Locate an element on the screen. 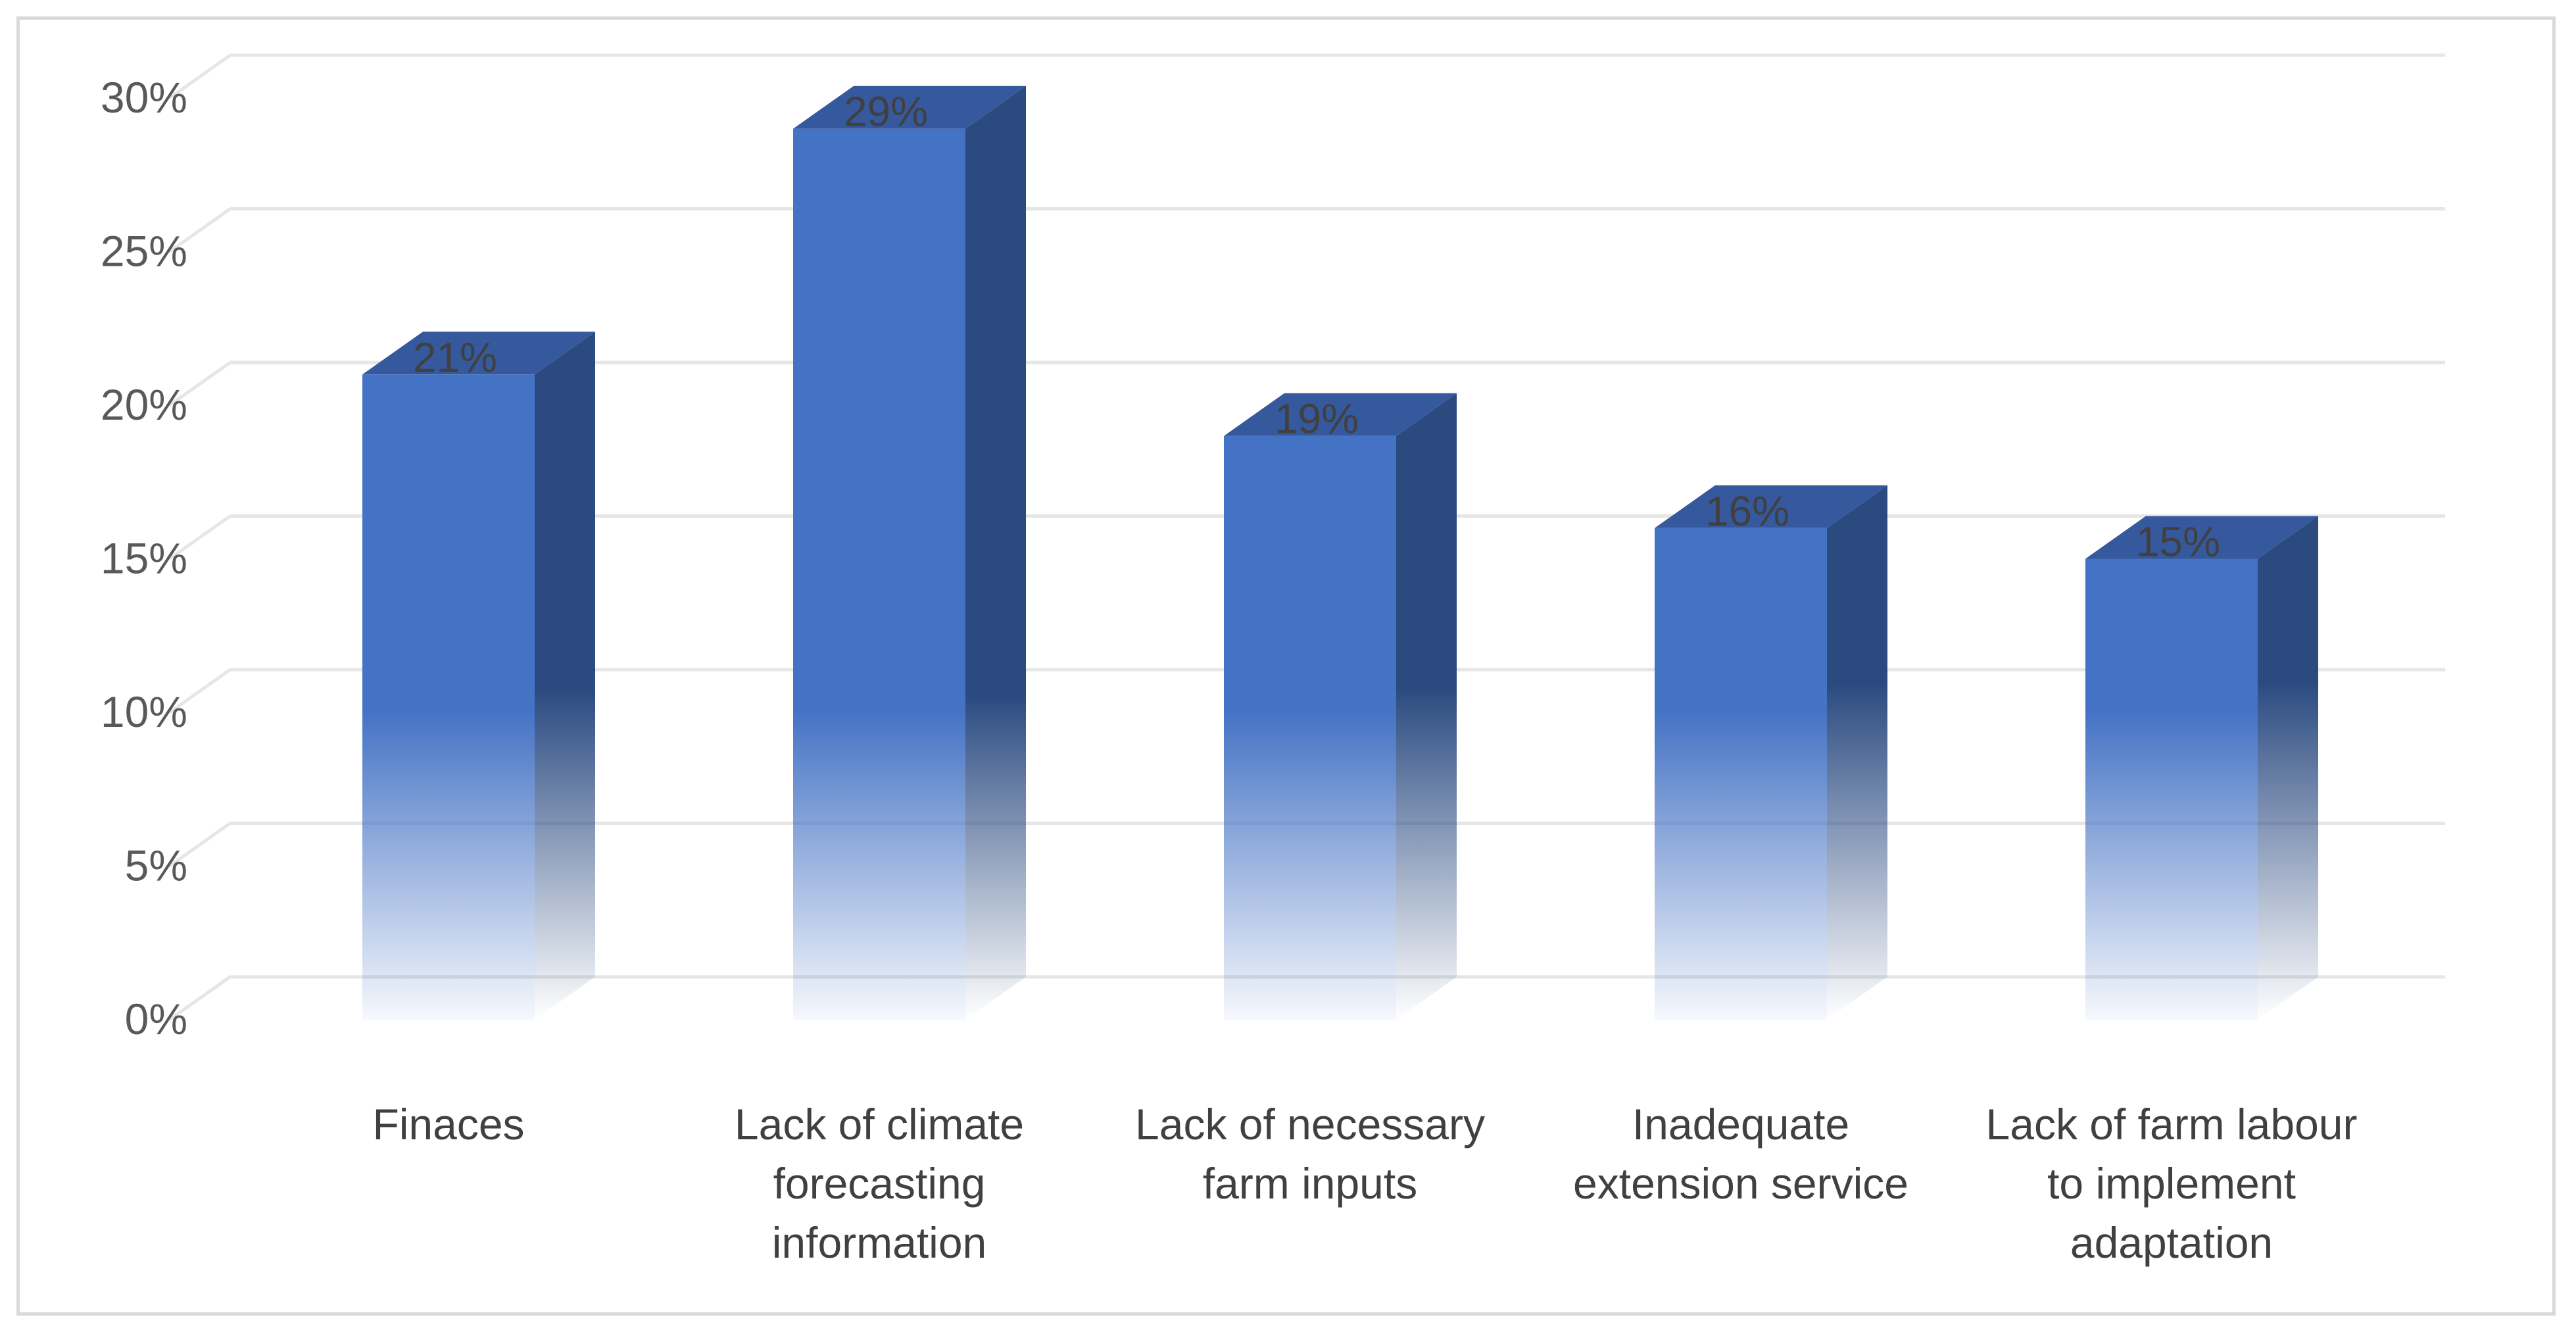 The height and width of the screenshot is (1336, 2576). y-tick-label: 5% is located at coordinates (156, 865).